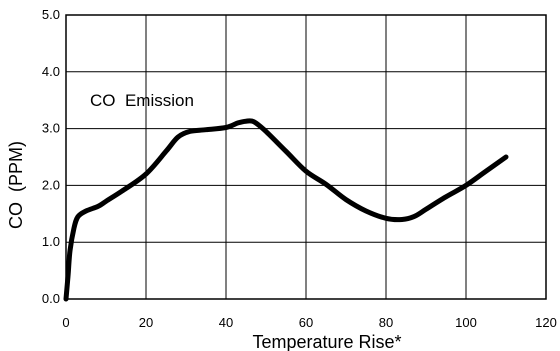 This screenshot has height=351, width=560. Describe the element at coordinates (466, 322) in the screenshot. I see `x-tick-label: 100` at that location.